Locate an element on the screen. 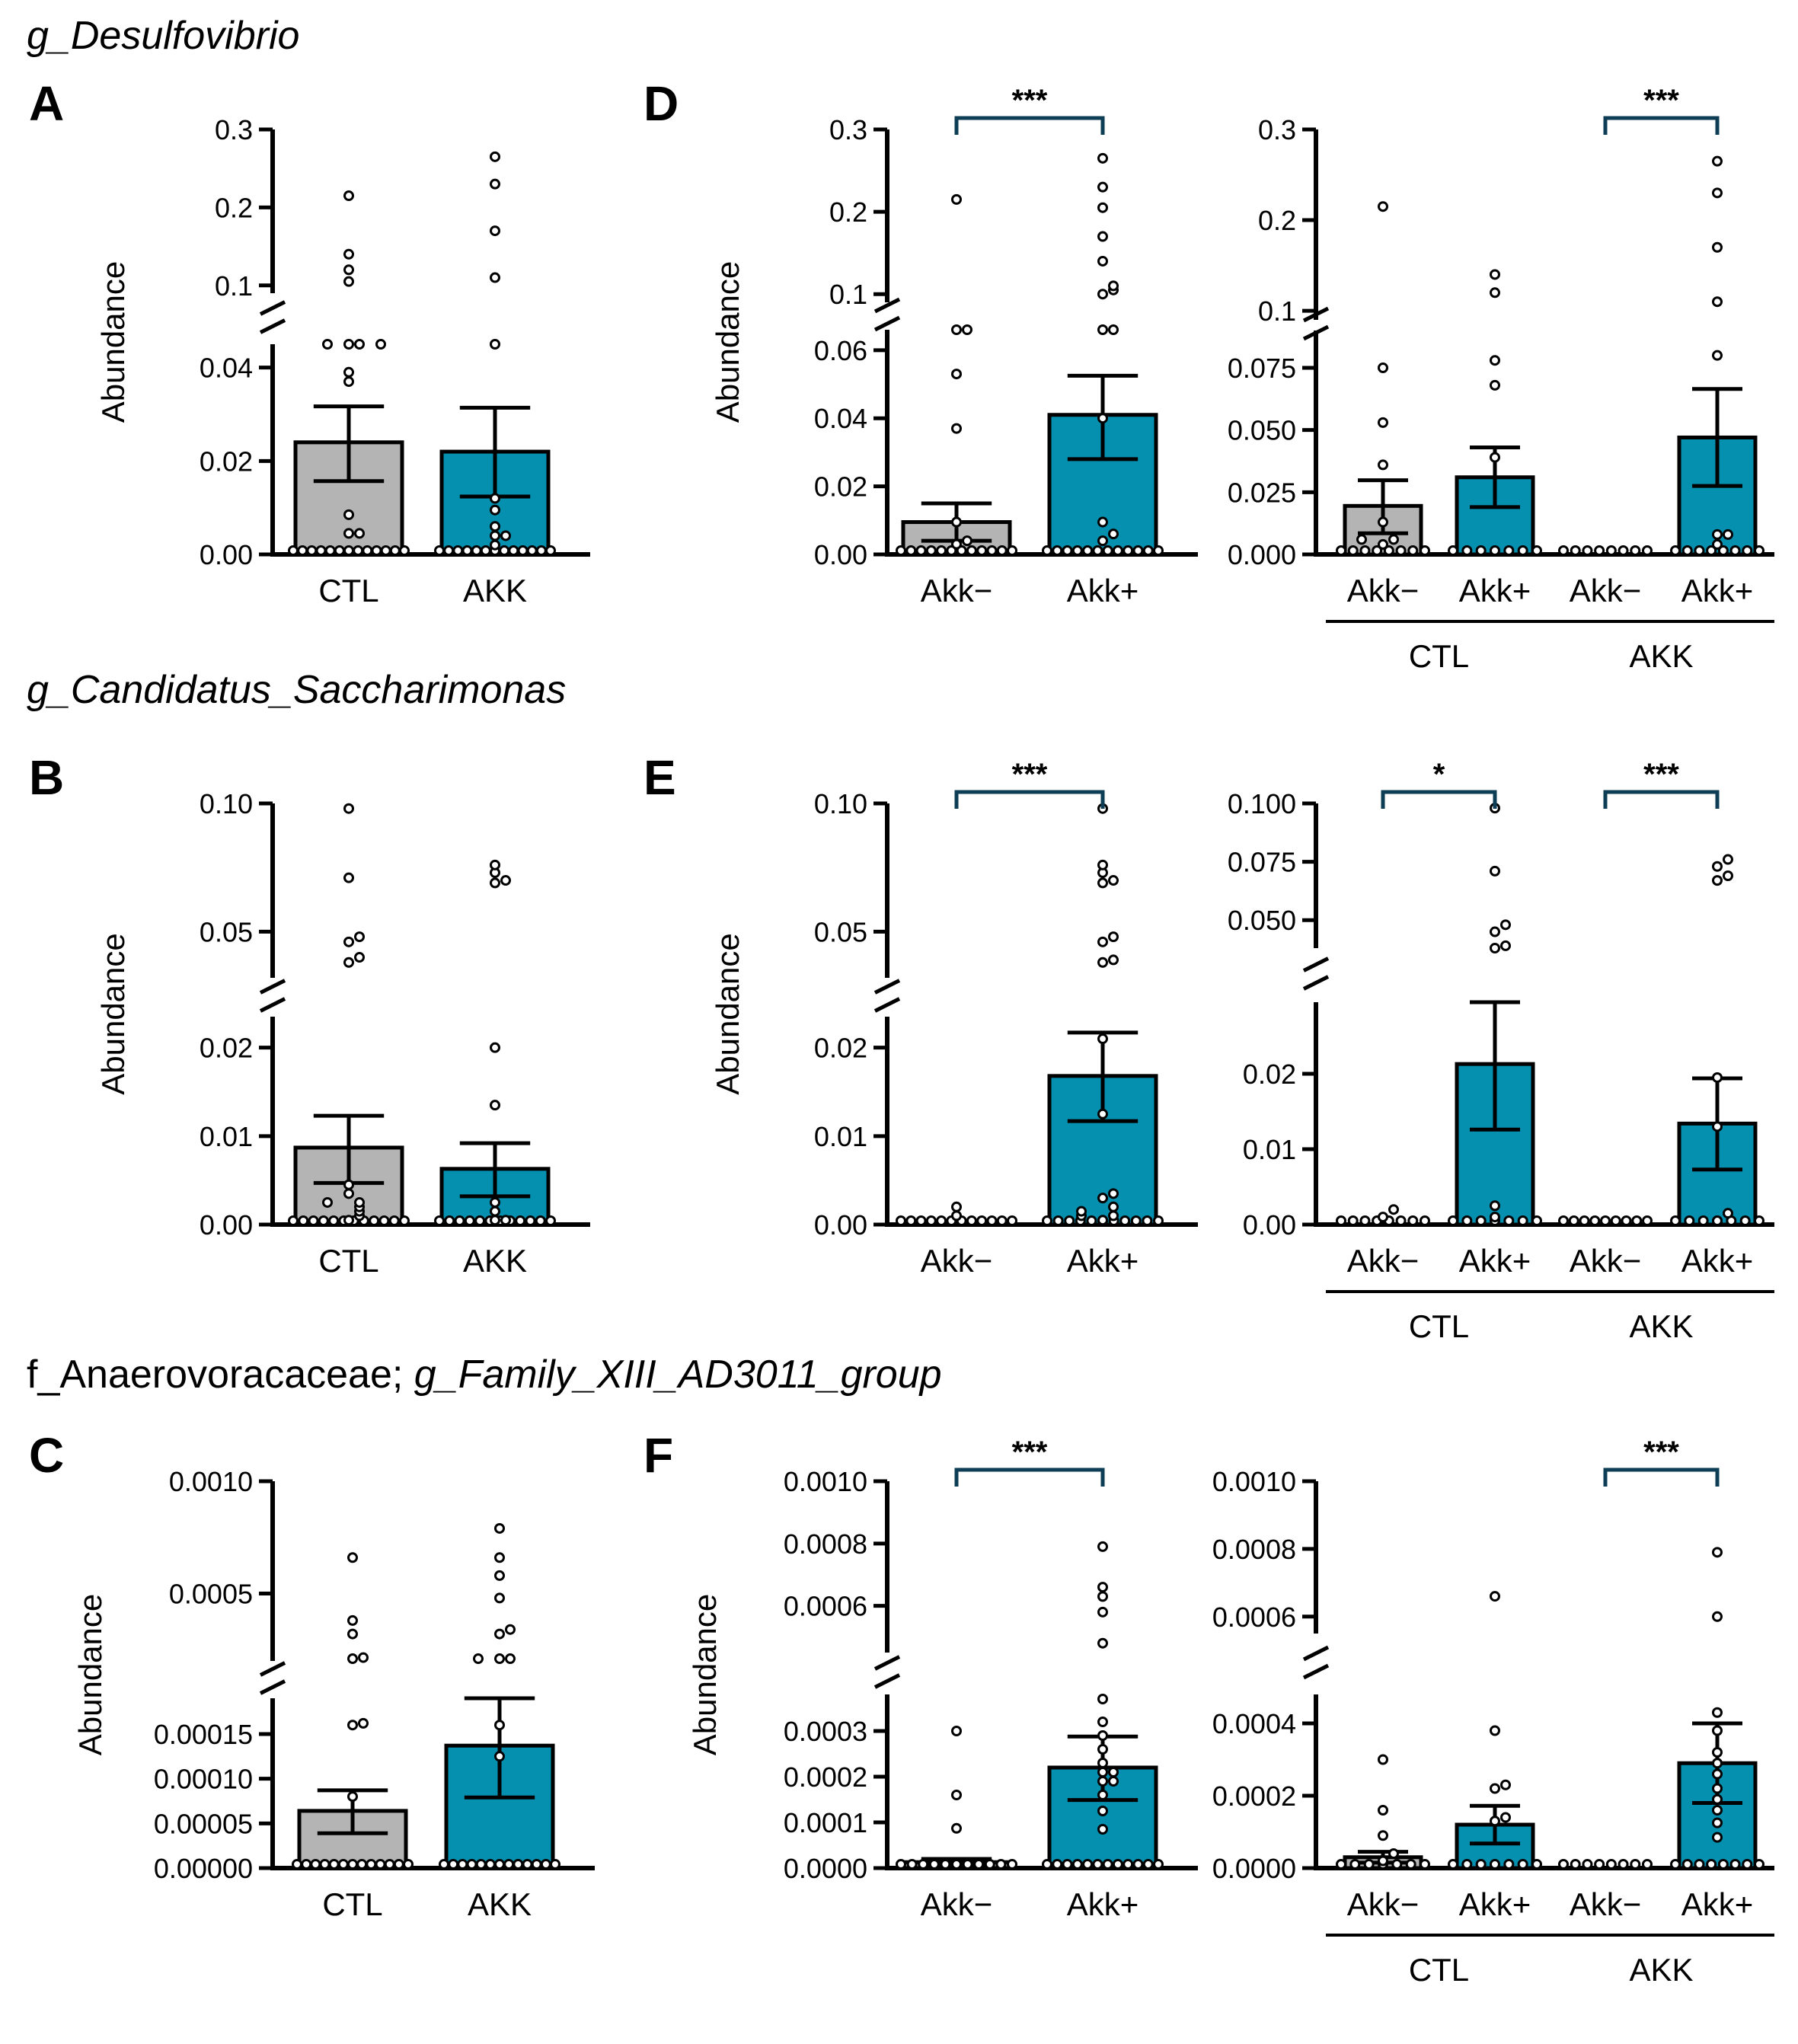 The width and height of the screenshot is (1798, 2044). panel-letter: B is located at coordinates (46, 777).